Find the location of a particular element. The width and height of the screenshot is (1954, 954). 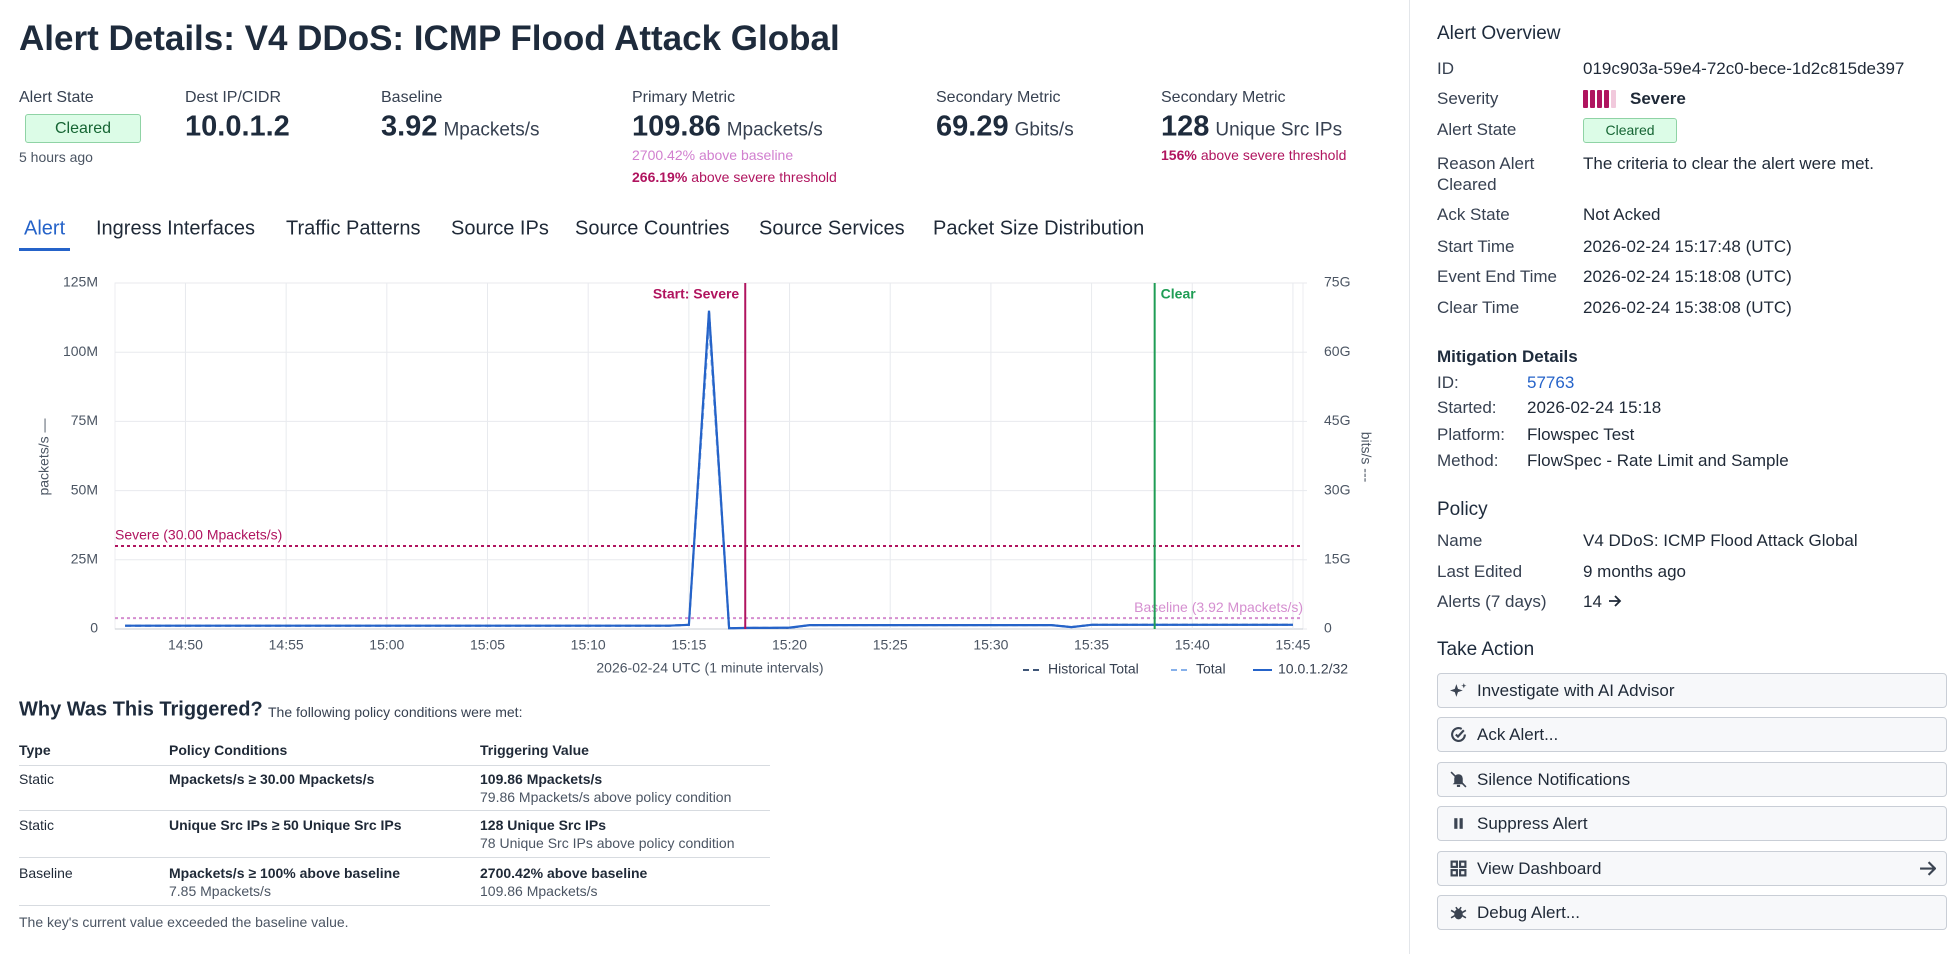

note-text: 2700.42% above baseline is located at coordinates (713, 155).